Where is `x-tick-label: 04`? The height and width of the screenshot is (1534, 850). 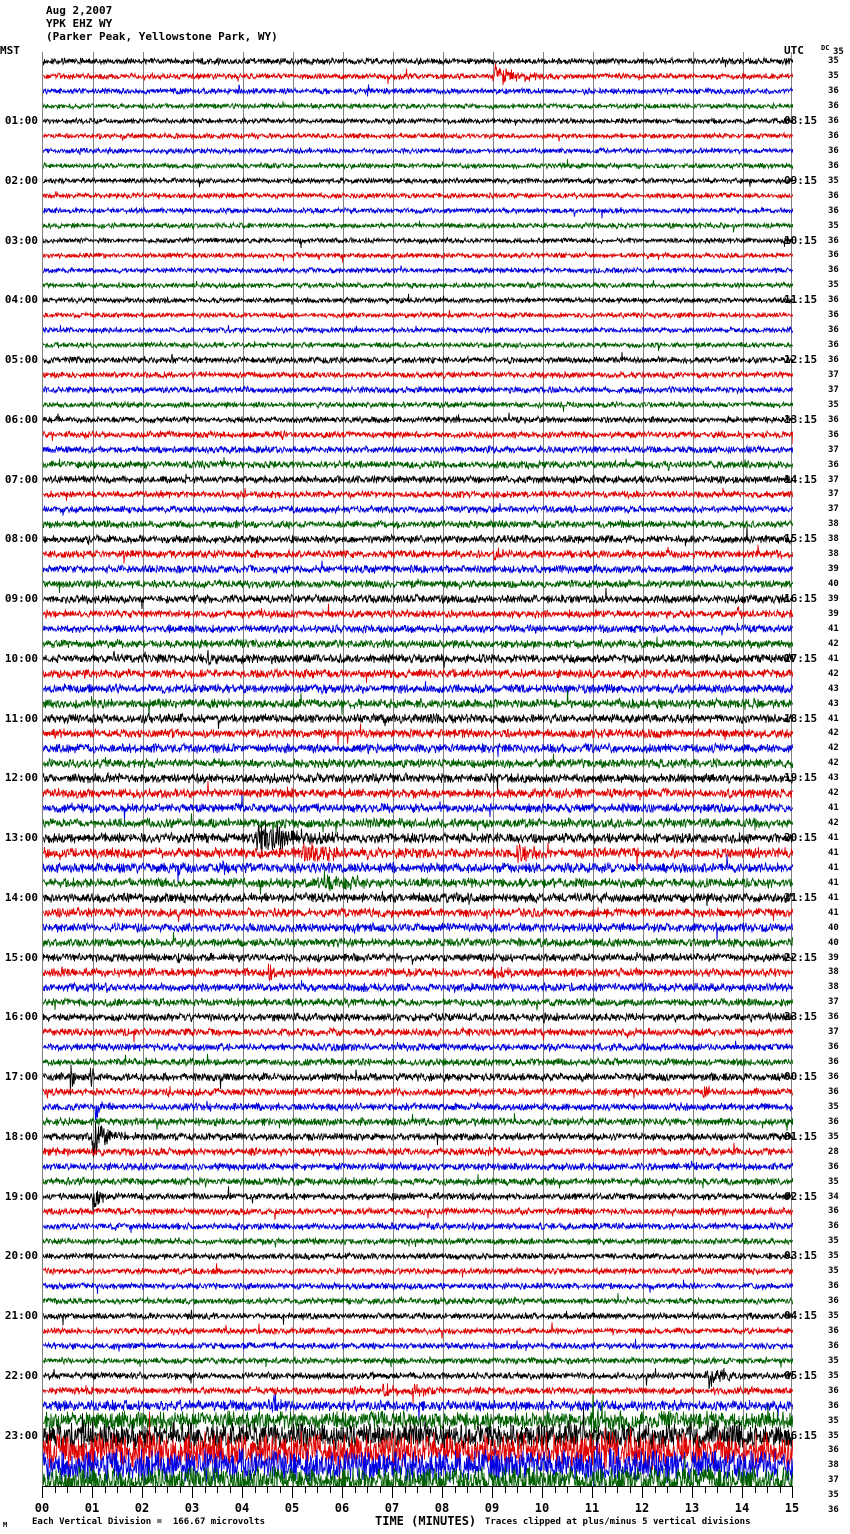 x-tick-label: 04 is located at coordinates (242, 1508).